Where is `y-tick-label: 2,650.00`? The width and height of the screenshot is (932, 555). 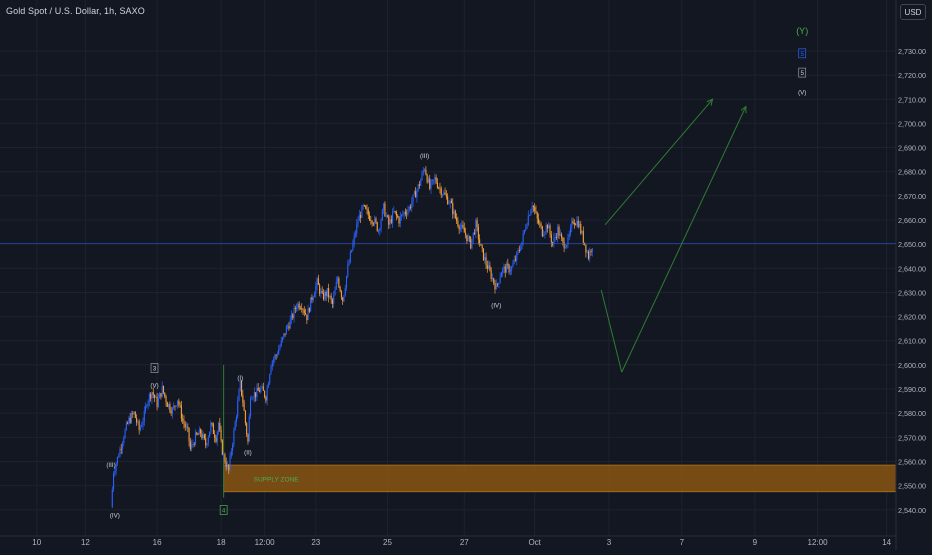 y-tick-label: 2,650.00 is located at coordinates (912, 244).